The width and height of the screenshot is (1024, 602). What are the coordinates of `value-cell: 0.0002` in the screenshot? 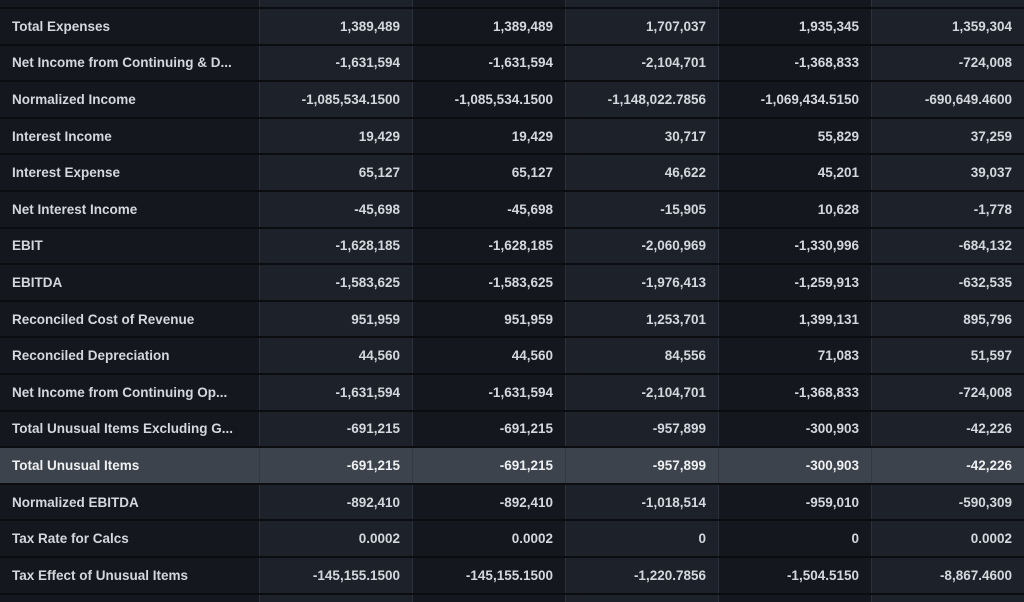 It's located at (948, 538).